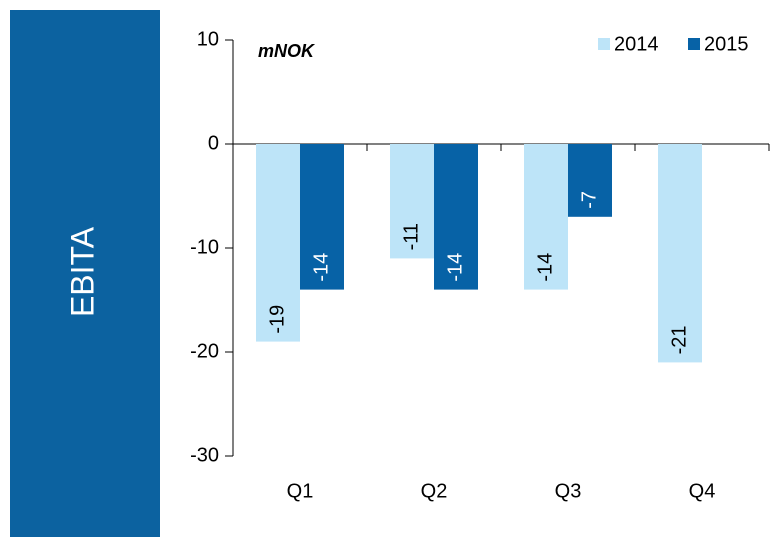 The height and width of the screenshot is (537, 774). I want to click on data-label: -21, so click(679, 339).